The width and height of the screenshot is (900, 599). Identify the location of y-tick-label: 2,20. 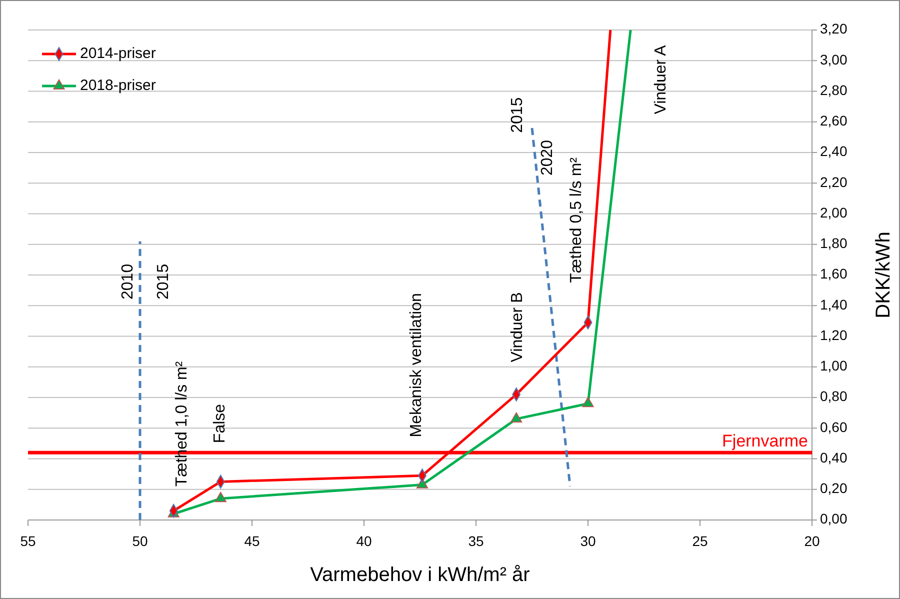
(834, 182).